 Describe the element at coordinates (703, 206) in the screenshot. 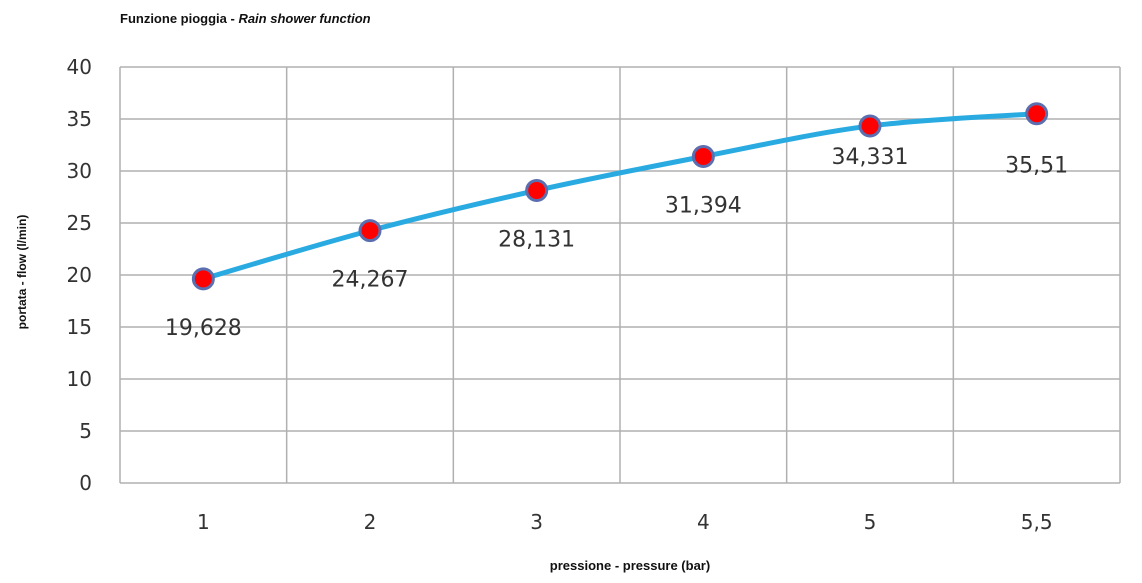

I see `data-label: 31,394` at that location.